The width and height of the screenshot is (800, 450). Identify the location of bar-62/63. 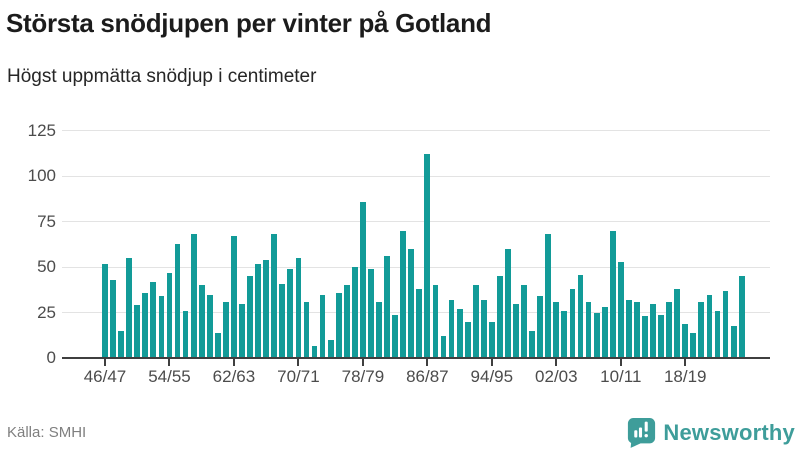
(234, 297).